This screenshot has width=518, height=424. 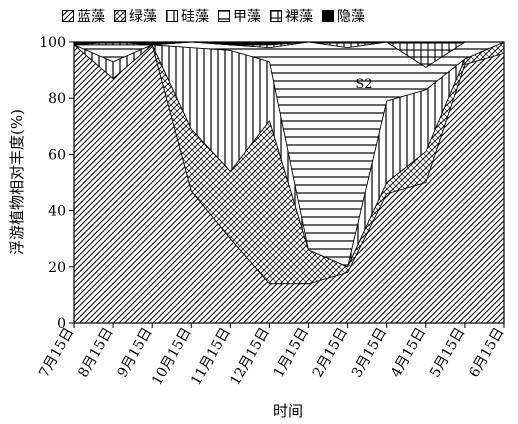 I want to click on x-tick-label: 9月15日, so click(x=134, y=352).